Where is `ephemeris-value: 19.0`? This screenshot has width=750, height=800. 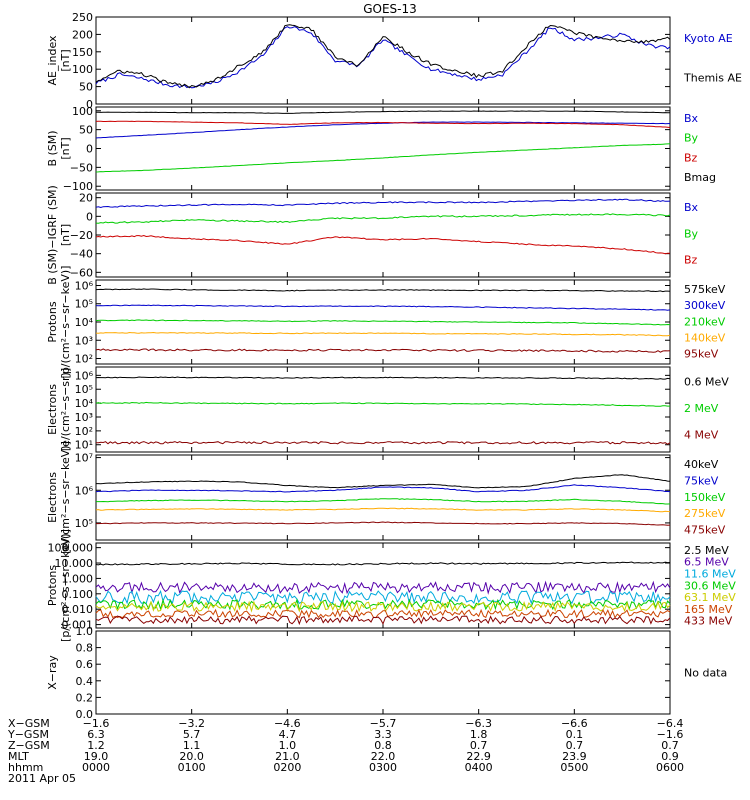 ephemeris-value: 19.0 is located at coordinates (96, 756).